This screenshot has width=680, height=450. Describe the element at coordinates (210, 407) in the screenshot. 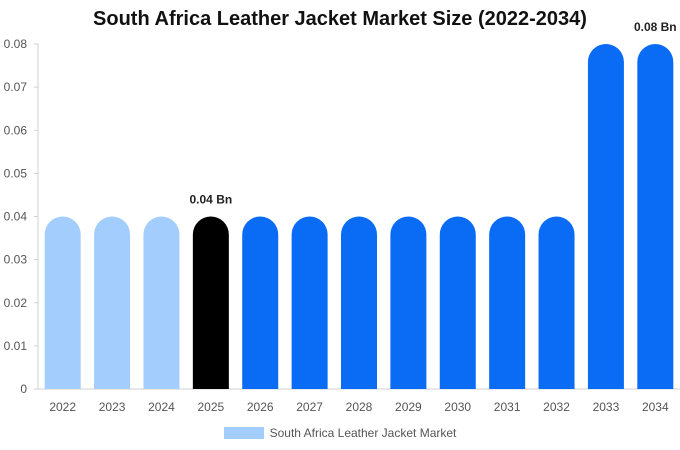

I see `x-tick-label: 2025` at that location.